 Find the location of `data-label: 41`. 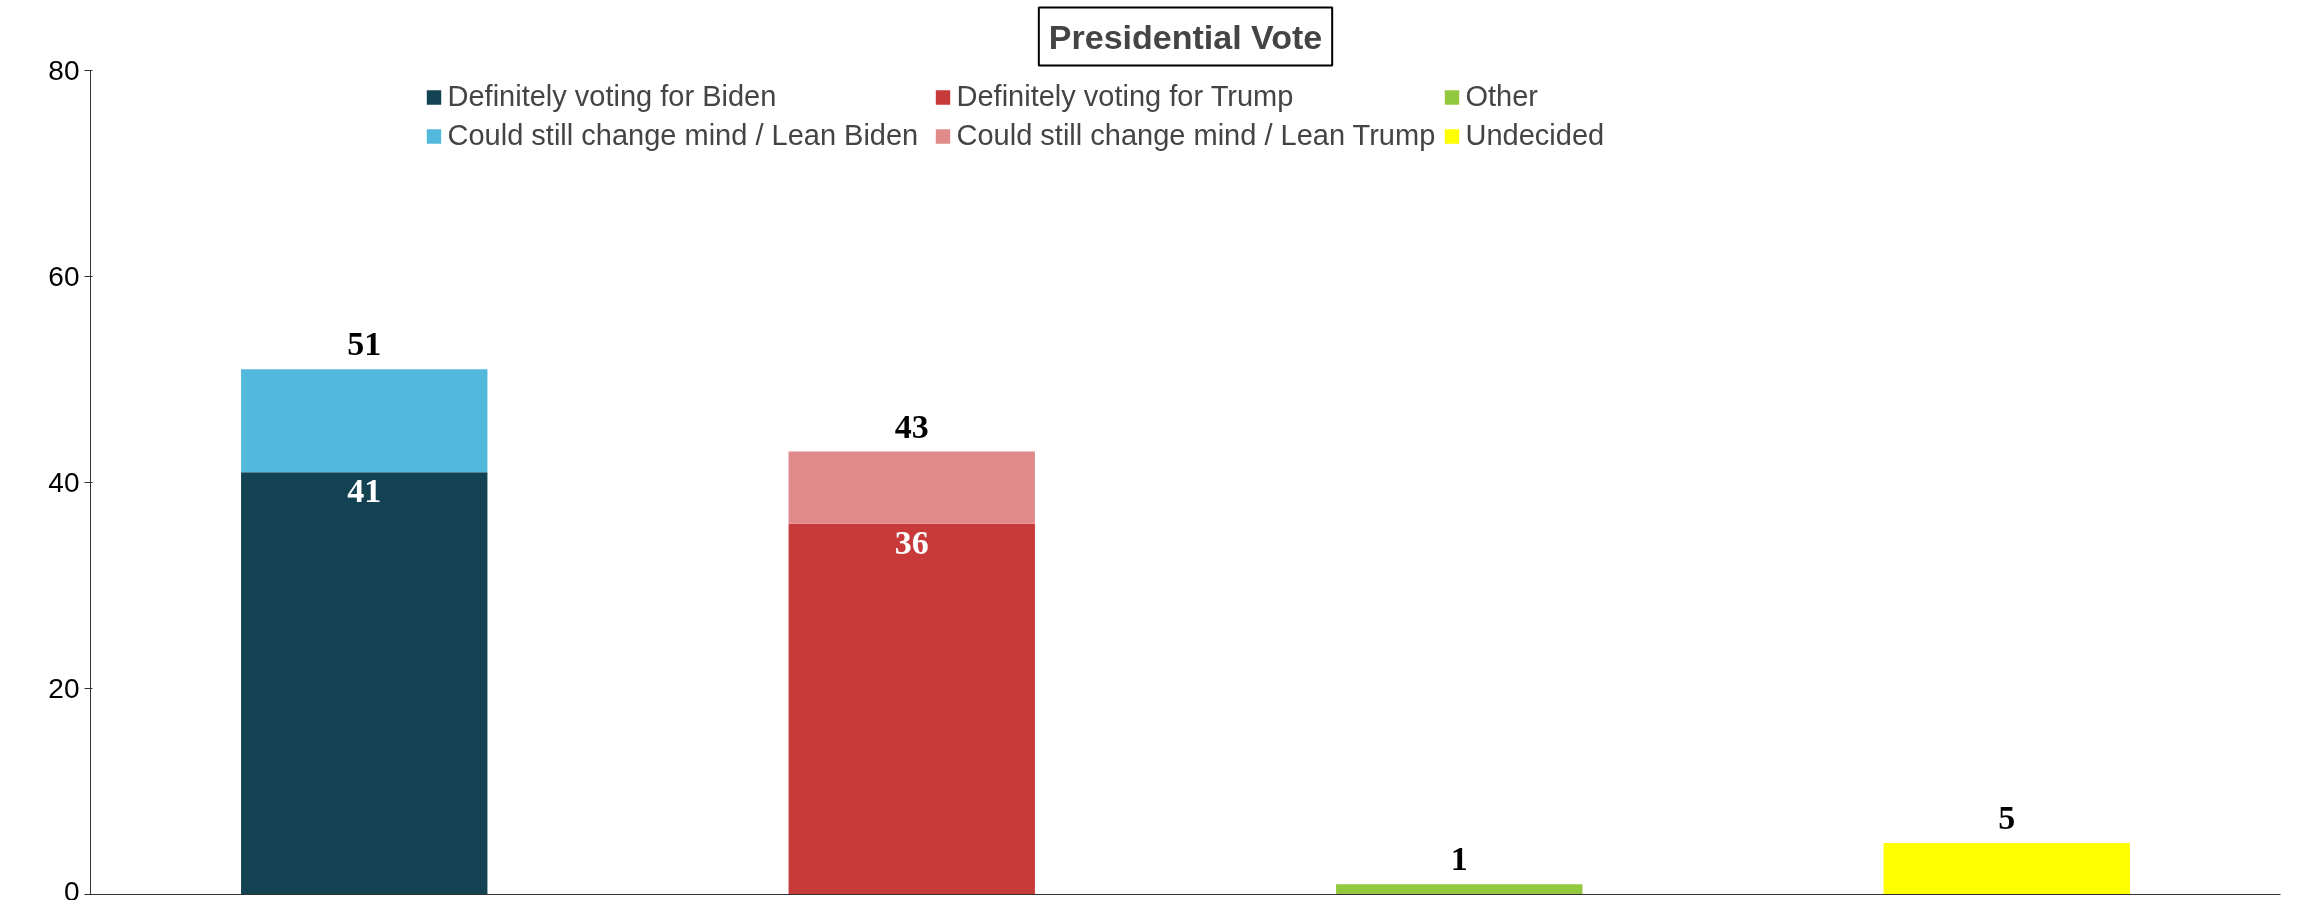

data-label: 41 is located at coordinates (364, 491).